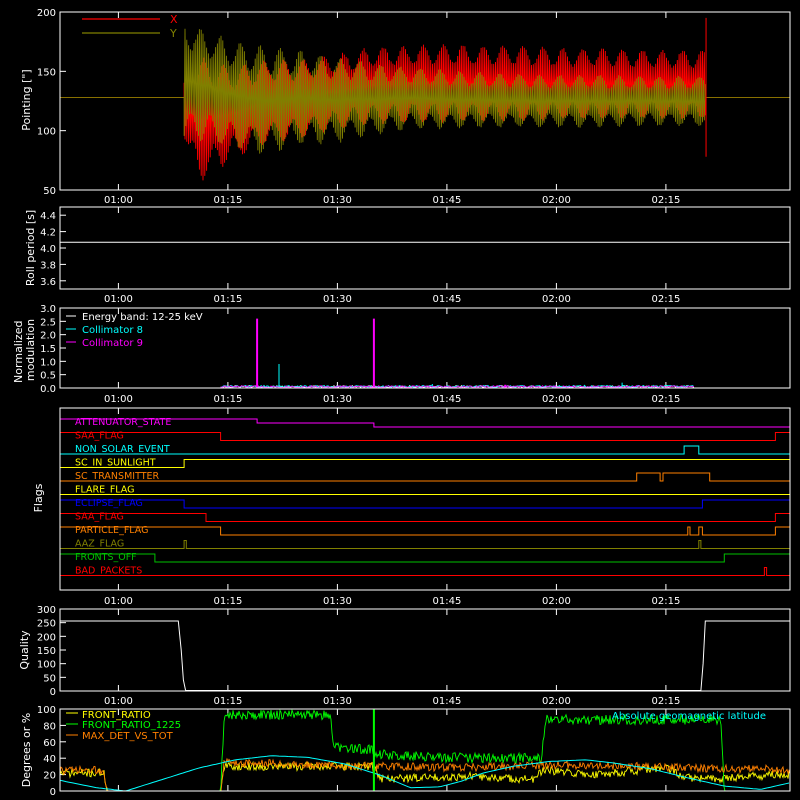 The width and height of the screenshot is (800, 800). I want to click on modulation-xticks: 01:00 01:15 01:30 01:45 02:00 02:15, so click(392, 399).